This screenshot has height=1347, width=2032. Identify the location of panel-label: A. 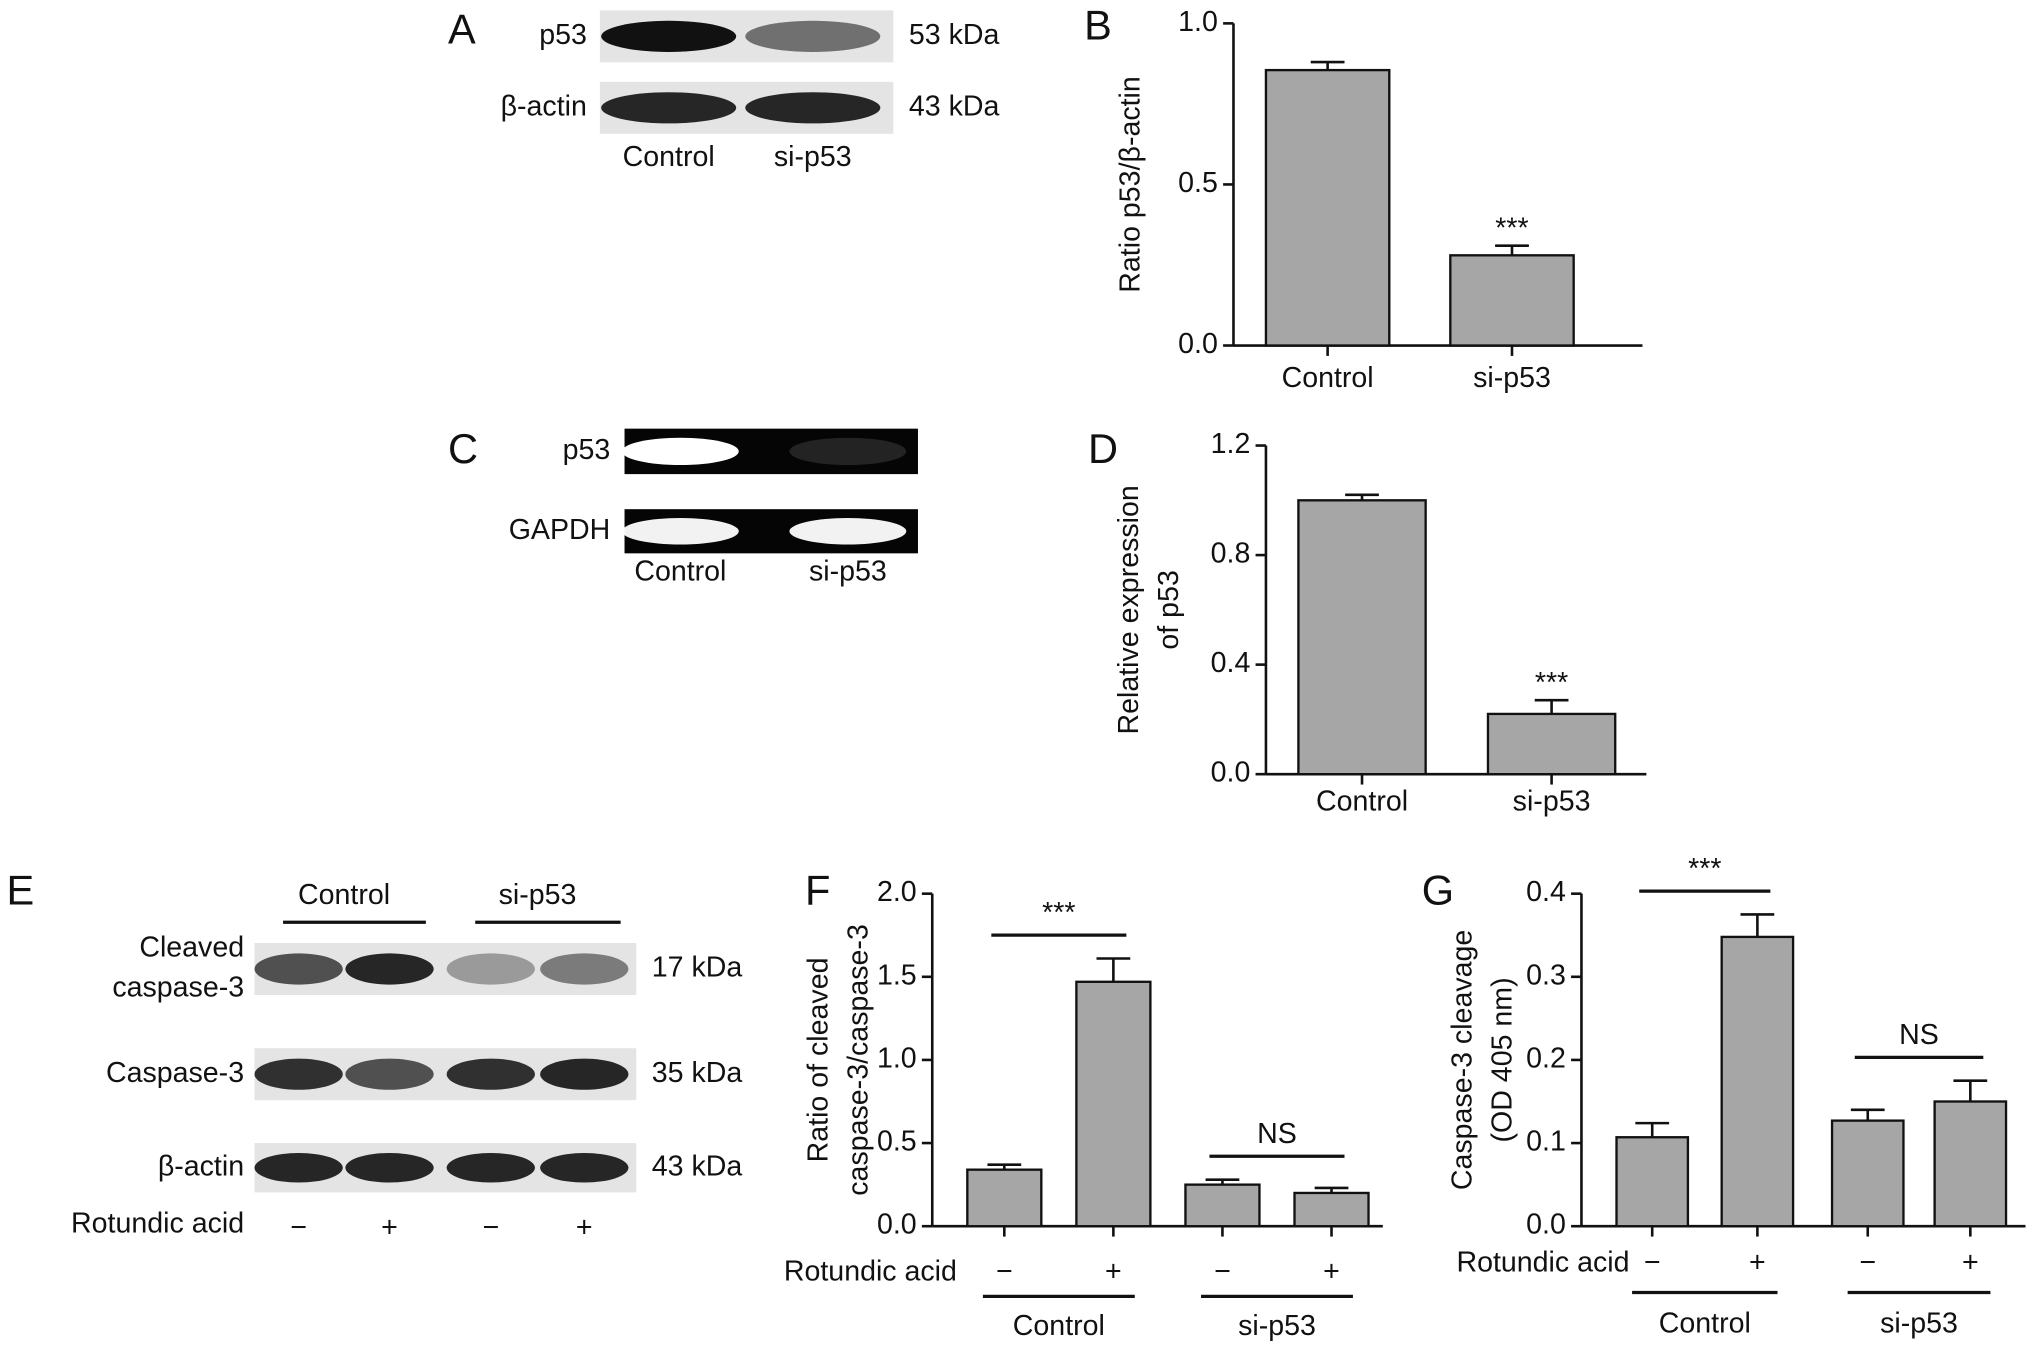
(462, 28).